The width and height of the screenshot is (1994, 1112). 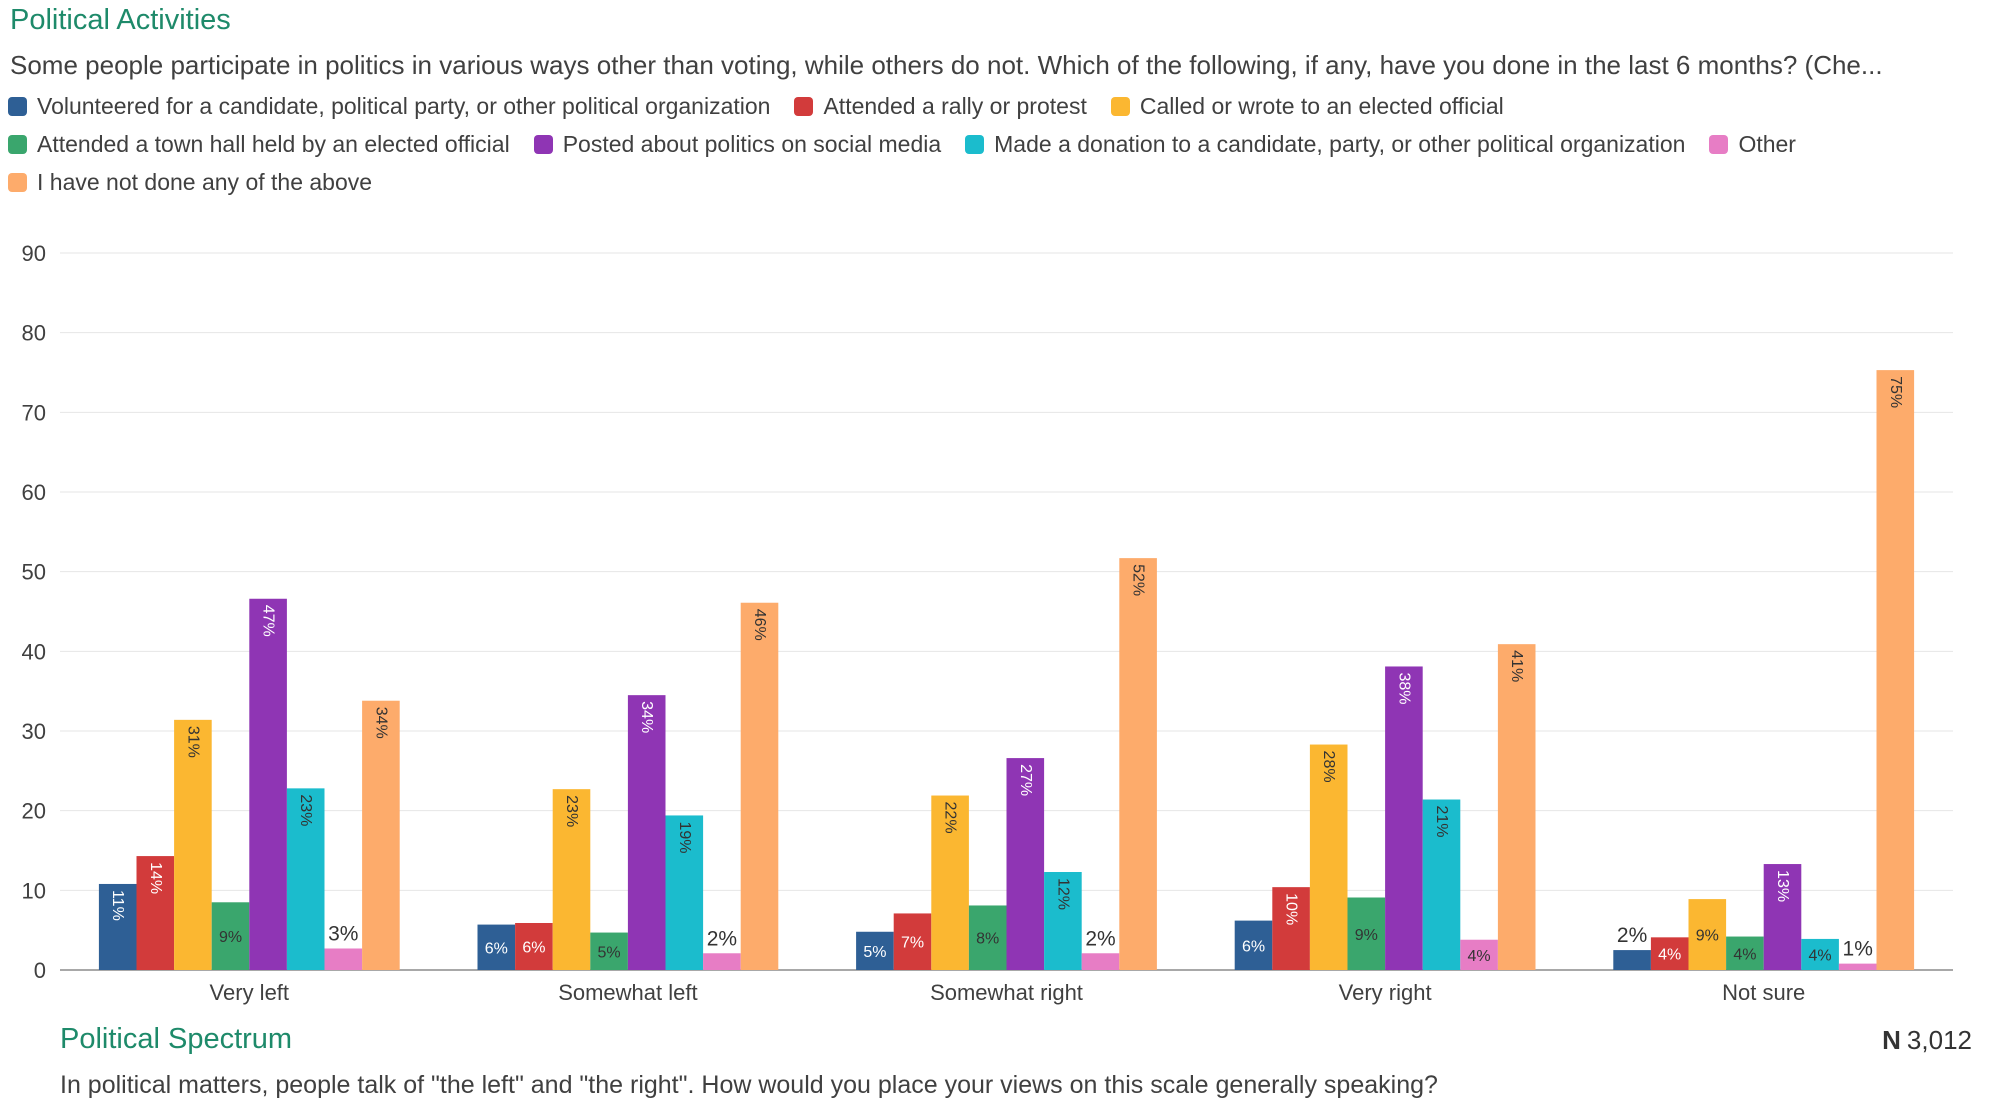 What do you see at coordinates (1441, 822) in the screenshot?
I see `data-label: 21%` at bounding box center [1441, 822].